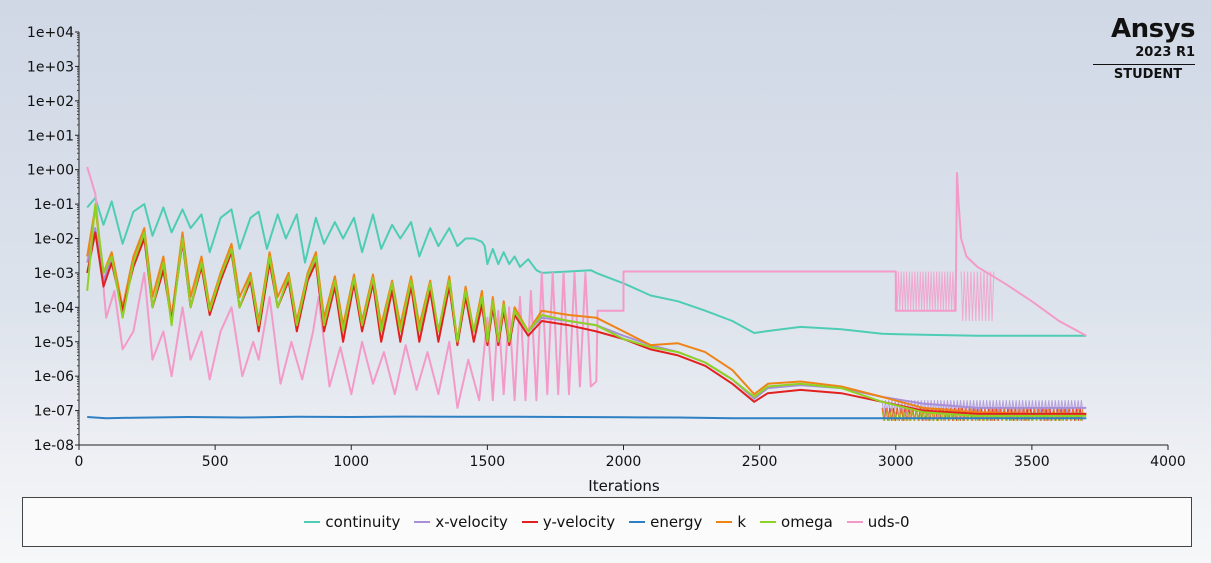 The height and width of the screenshot is (563, 1211). I want to click on x-tick-label: 500, so click(215, 462).